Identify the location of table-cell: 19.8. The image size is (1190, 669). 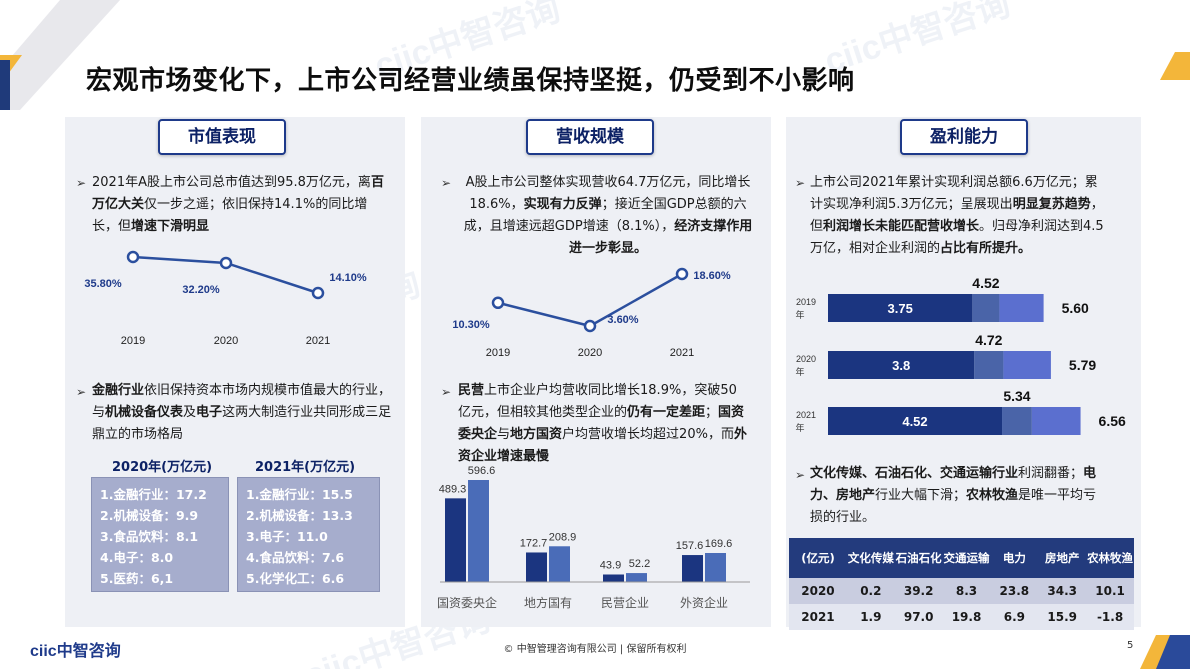
(966, 617).